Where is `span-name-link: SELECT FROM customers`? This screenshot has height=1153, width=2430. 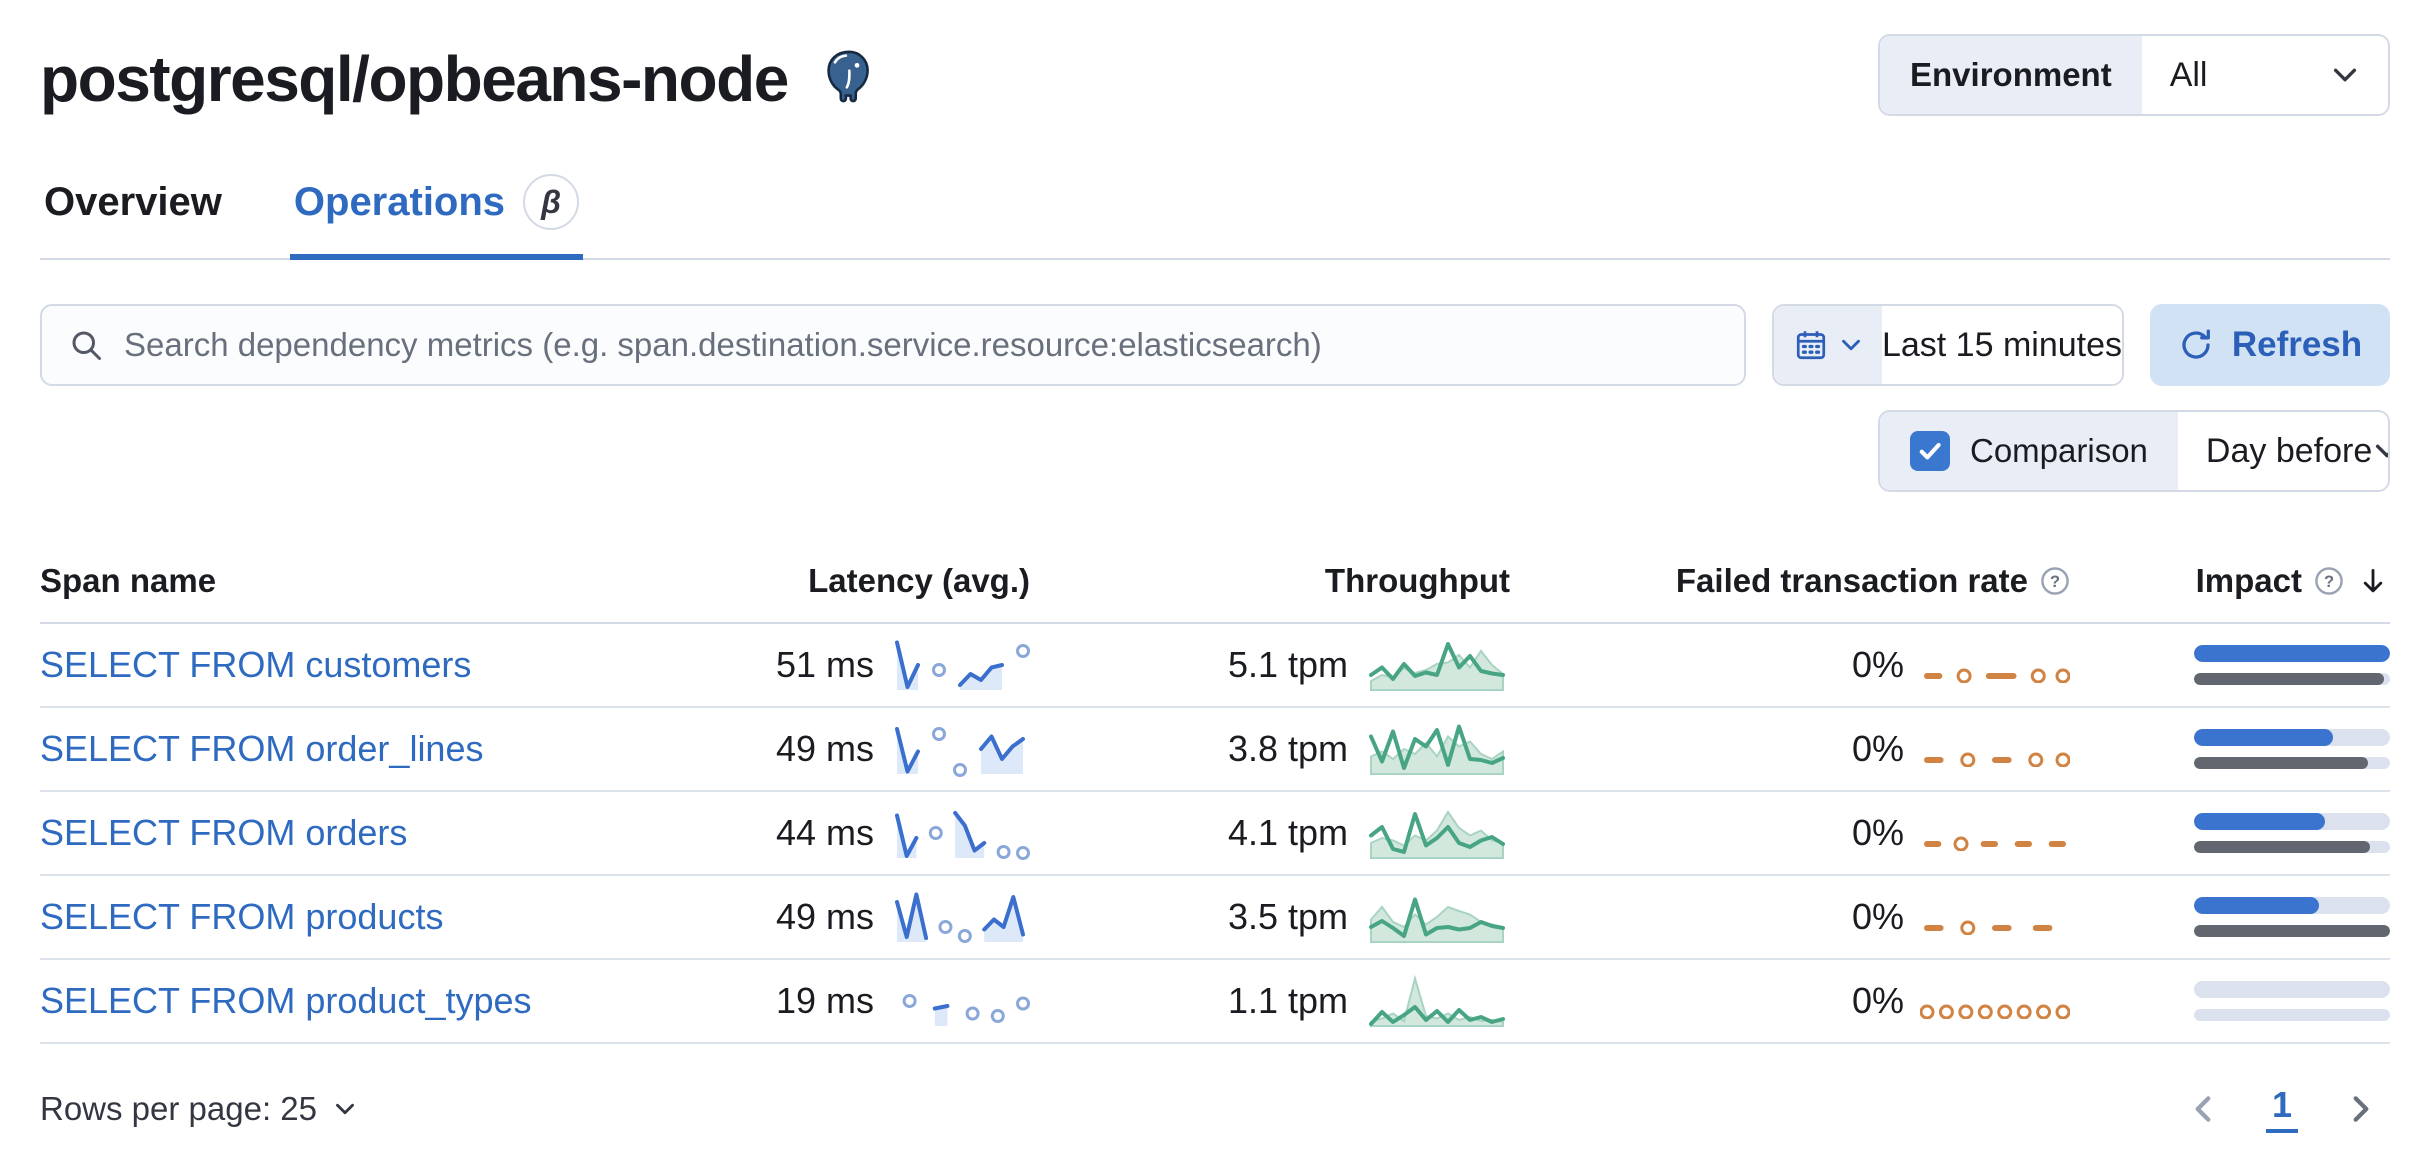 span-name-link: SELECT FROM customers is located at coordinates (256, 664).